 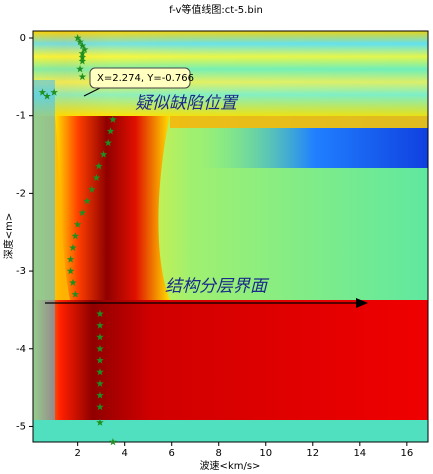 I want to click on annotation-box, so click(x=140, y=78).